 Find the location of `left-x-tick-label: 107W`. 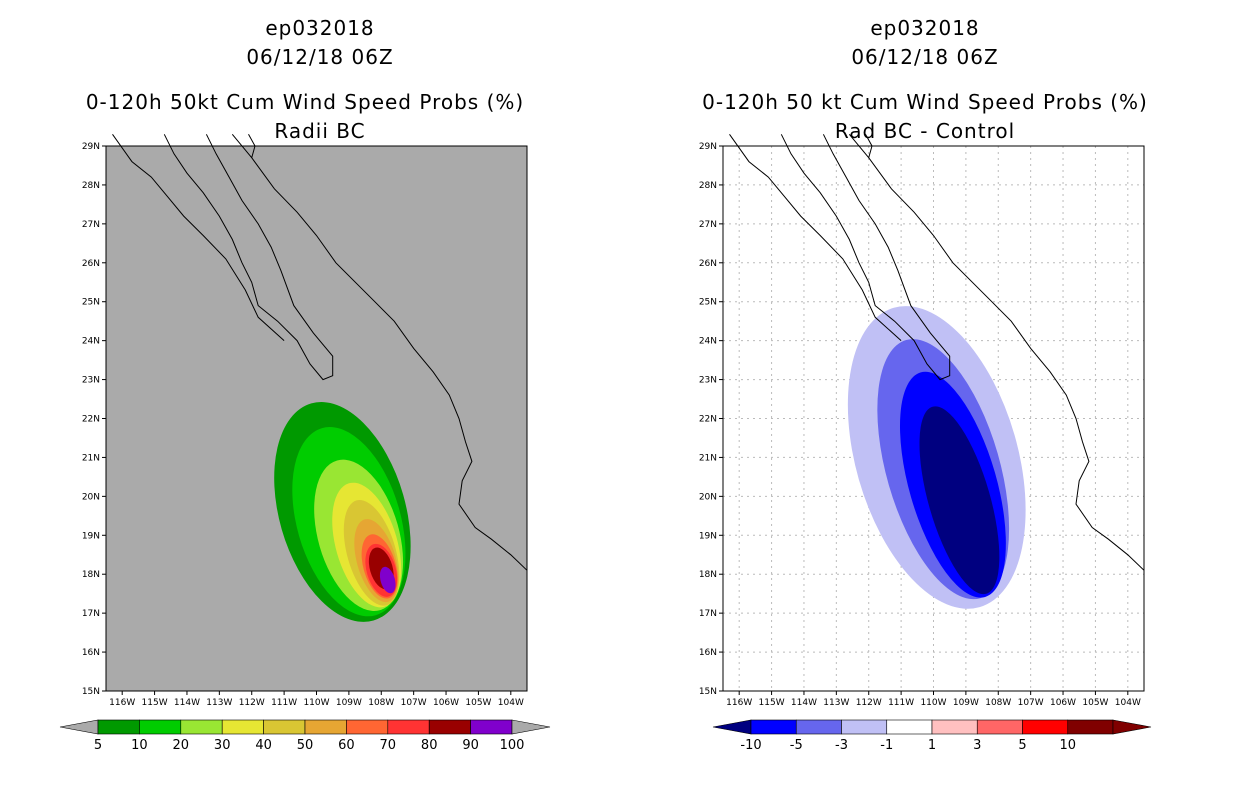

left-x-tick-label: 107W is located at coordinates (414, 703).